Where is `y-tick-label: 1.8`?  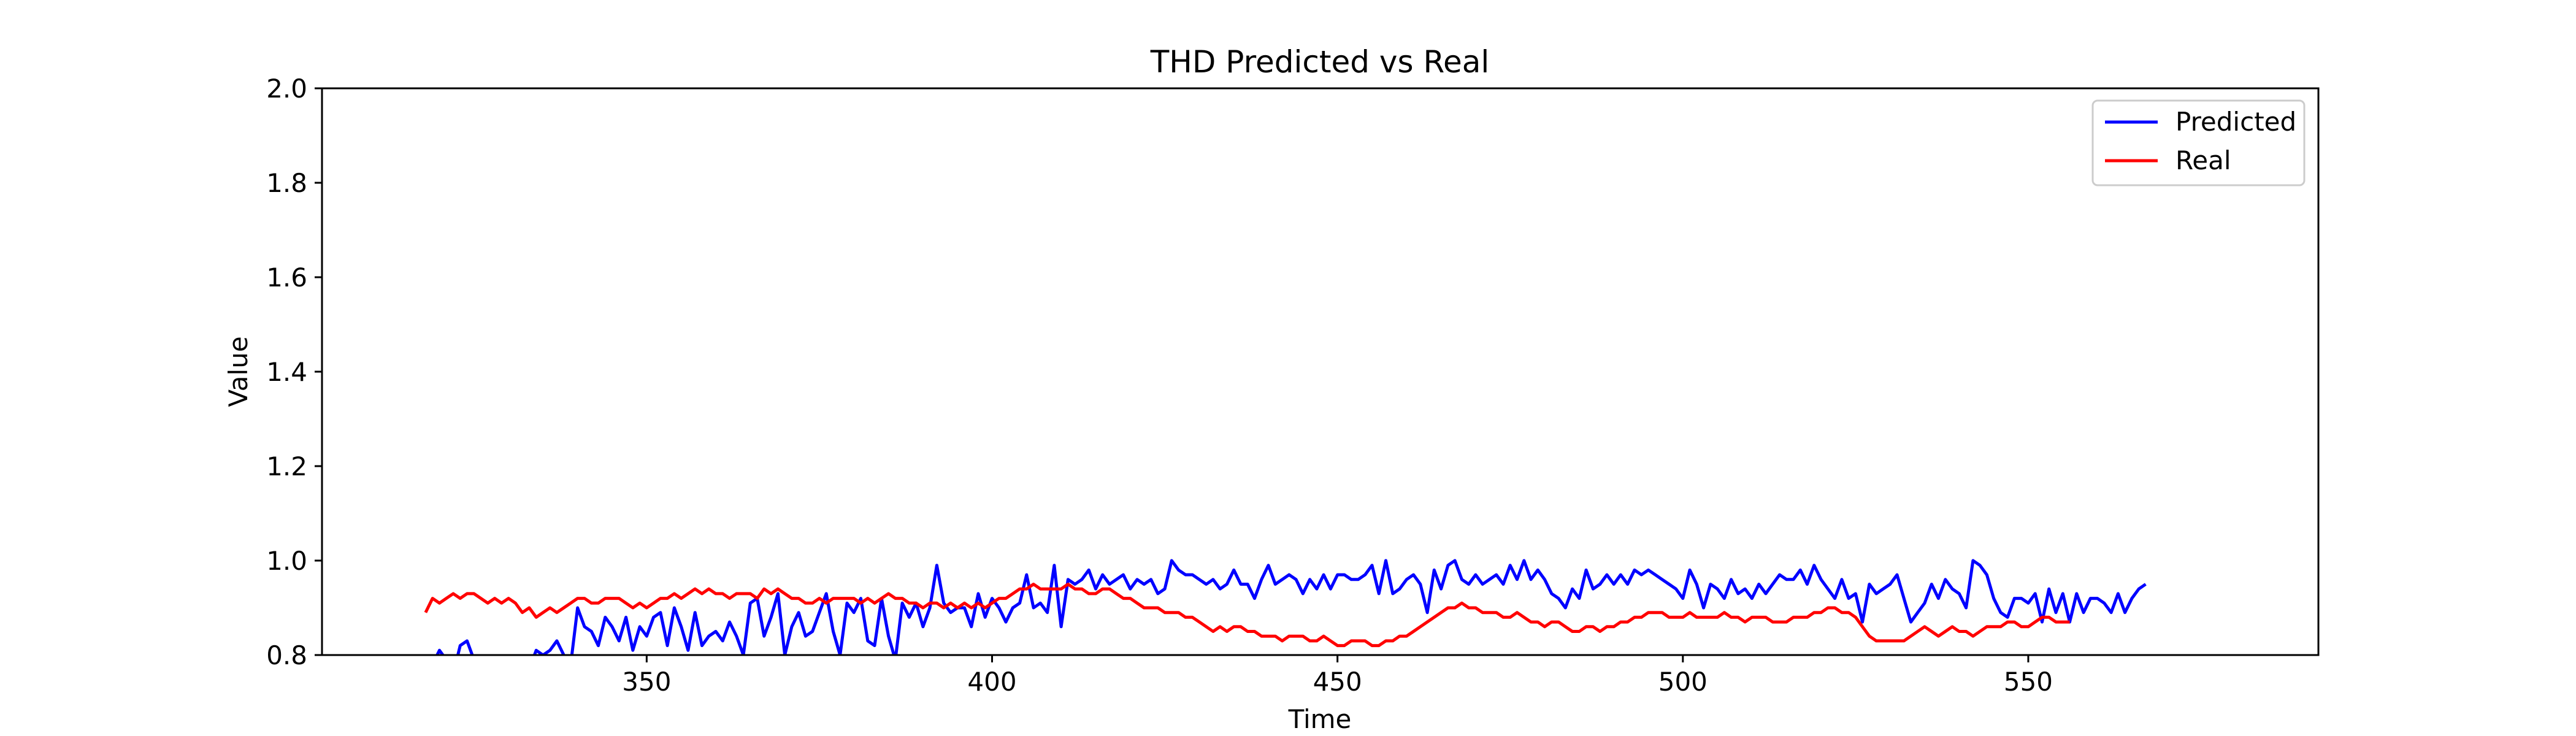 y-tick-label: 1.8 is located at coordinates (286, 183).